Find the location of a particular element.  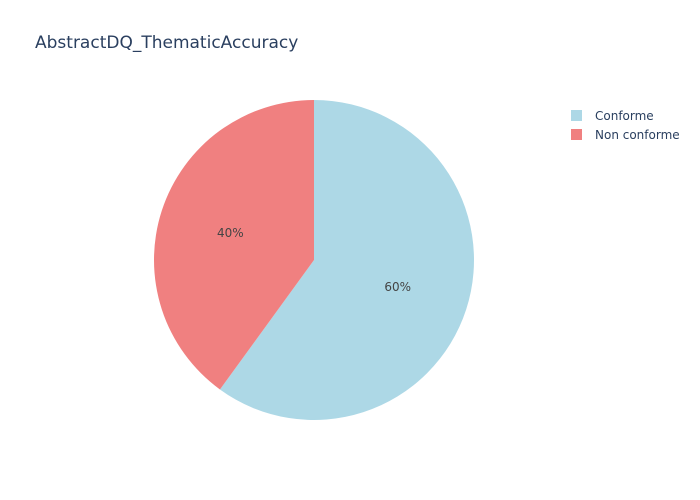

legend-item-conforme: Conforme is located at coordinates (625, 115).